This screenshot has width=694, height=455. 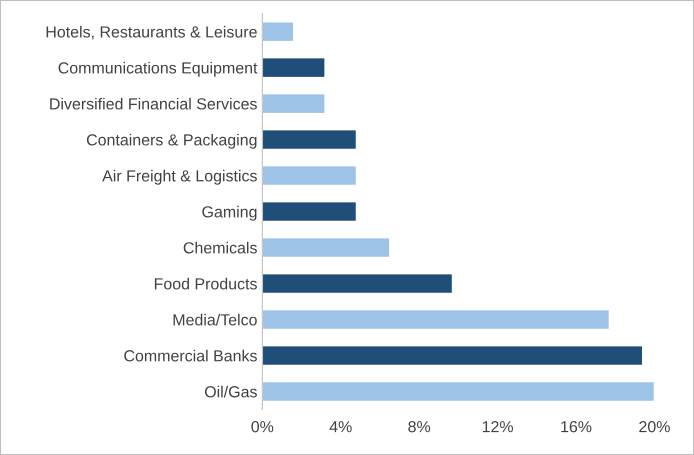 I want to click on y-tick-label: Media/Telco, so click(x=215, y=320).